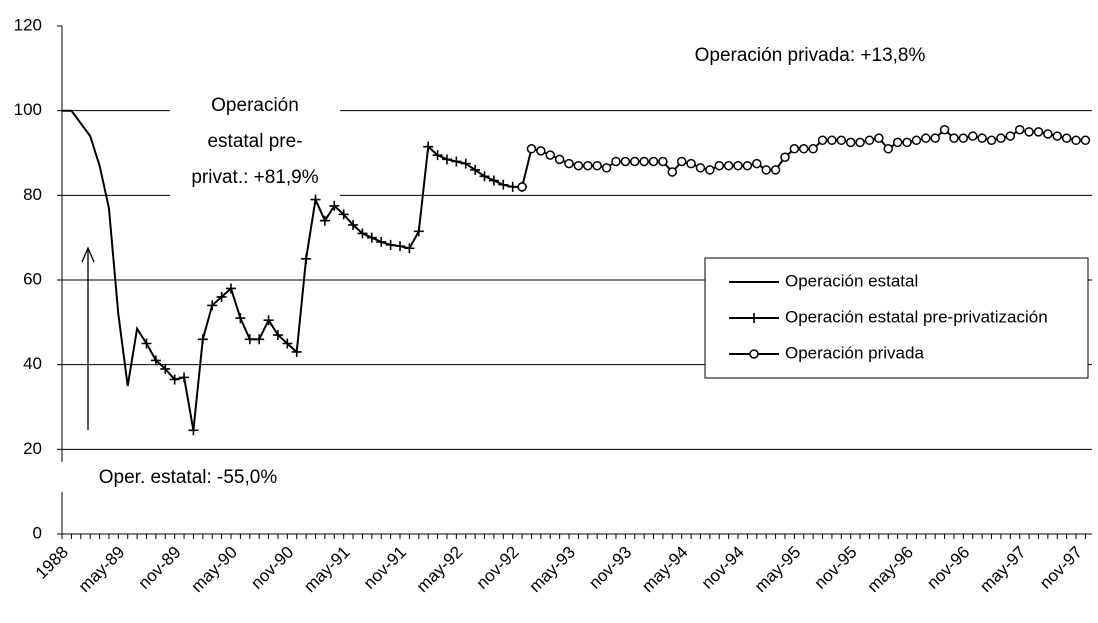 The width and height of the screenshot is (1098, 623). What do you see at coordinates (254, 177) in the screenshot?
I see `annotation: privat.: +81,9%` at bounding box center [254, 177].